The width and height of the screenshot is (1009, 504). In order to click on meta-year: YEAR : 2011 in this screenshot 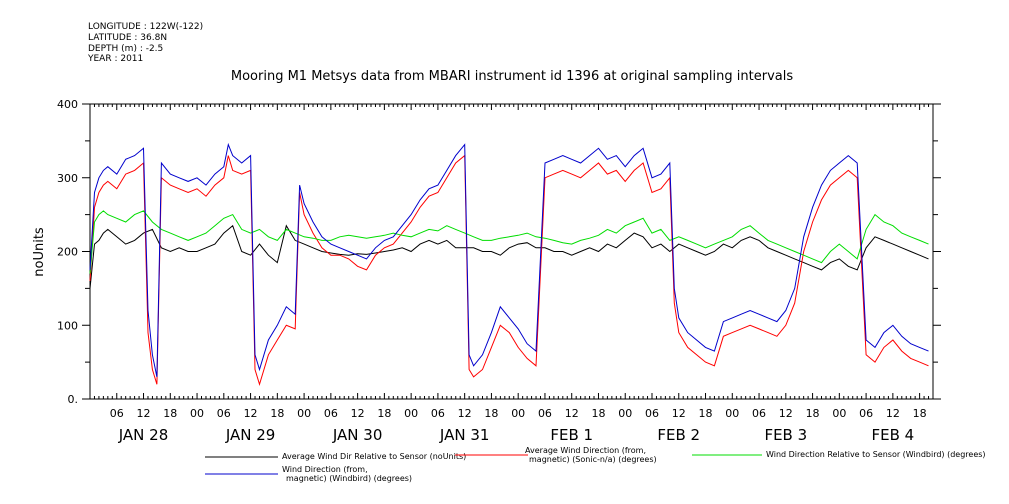, I will do `click(115, 59)`.